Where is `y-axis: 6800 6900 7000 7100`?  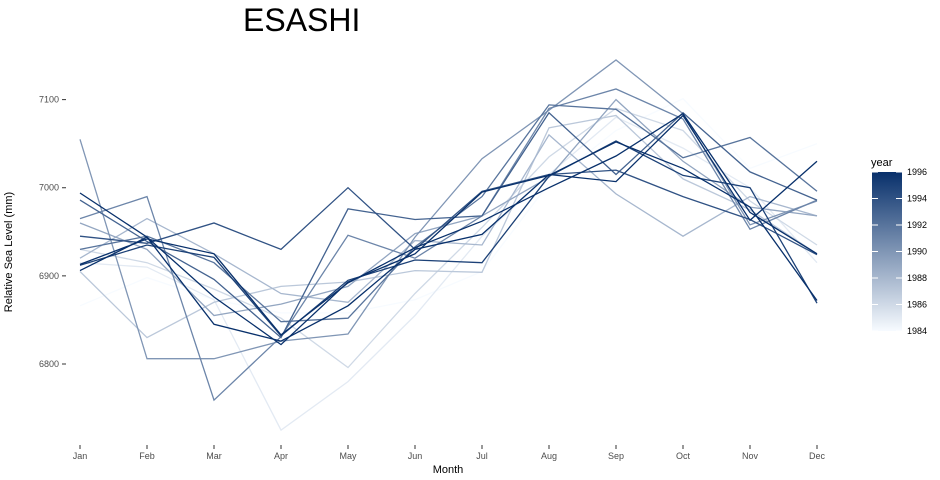 y-axis: 6800 6900 7000 7100 is located at coordinates (52, 232).